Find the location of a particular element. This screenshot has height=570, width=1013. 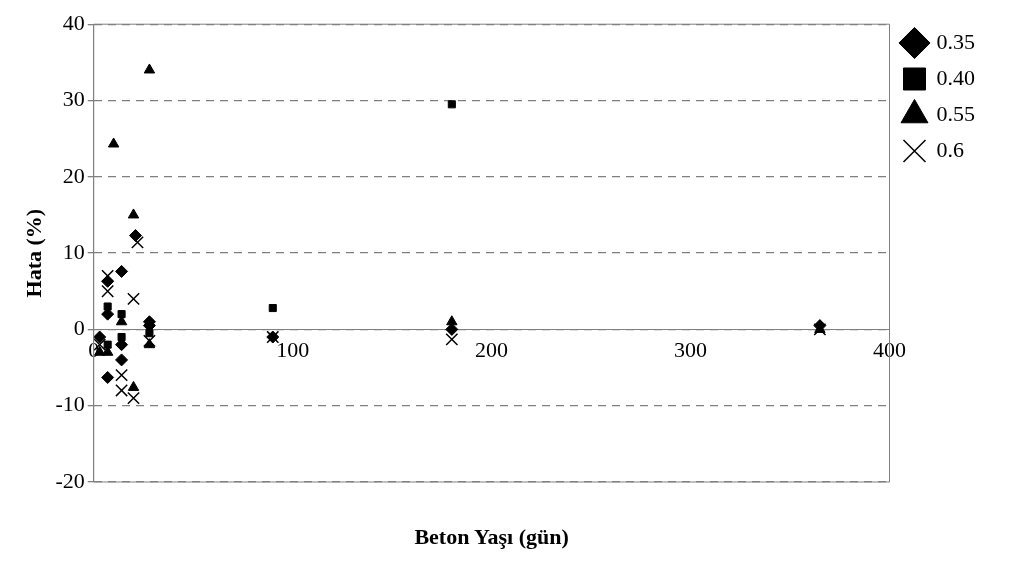

y-tick-label: -10 is located at coordinates (70, 404).